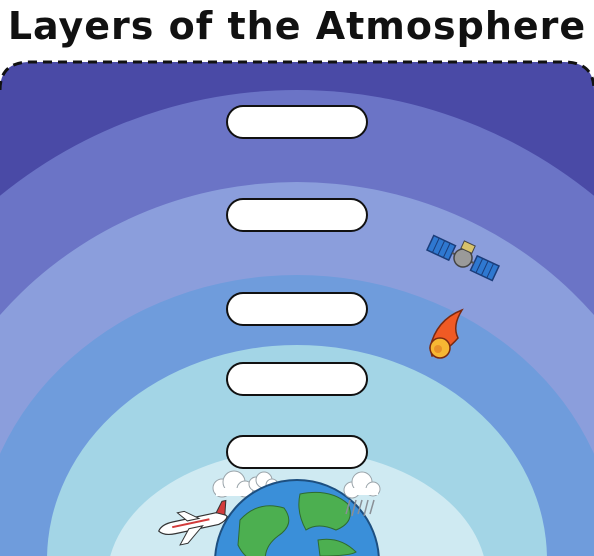 Image resolution: width=594 pixels, height=556 pixels. Describe the element at coordinates (233, 484) in the screenshot. I see `cloud-icon` at that location.